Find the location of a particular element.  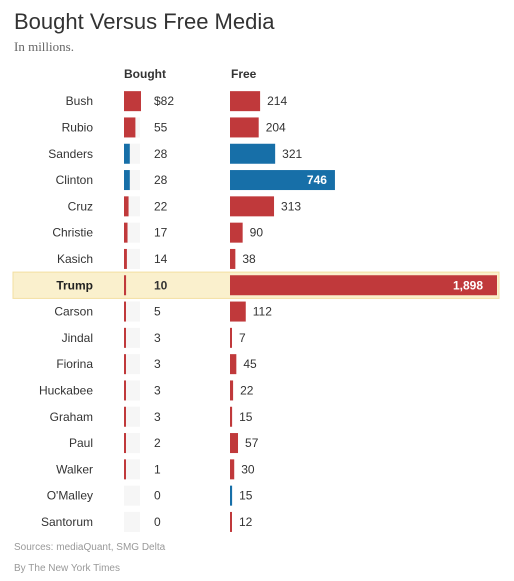

free-value-label: 313 is located at coordinates (291, 206).